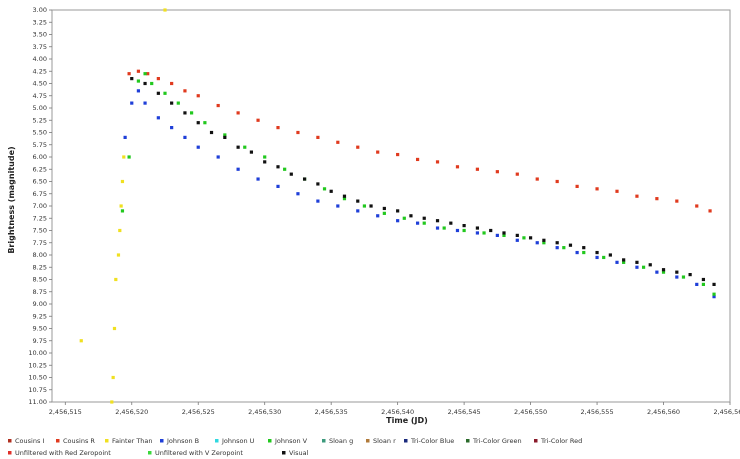 This screenshot has width=740, height=459. Describe the element at coordinates (288, 441) in the screenshot. I see `legend-item: Johnson V` at that location.